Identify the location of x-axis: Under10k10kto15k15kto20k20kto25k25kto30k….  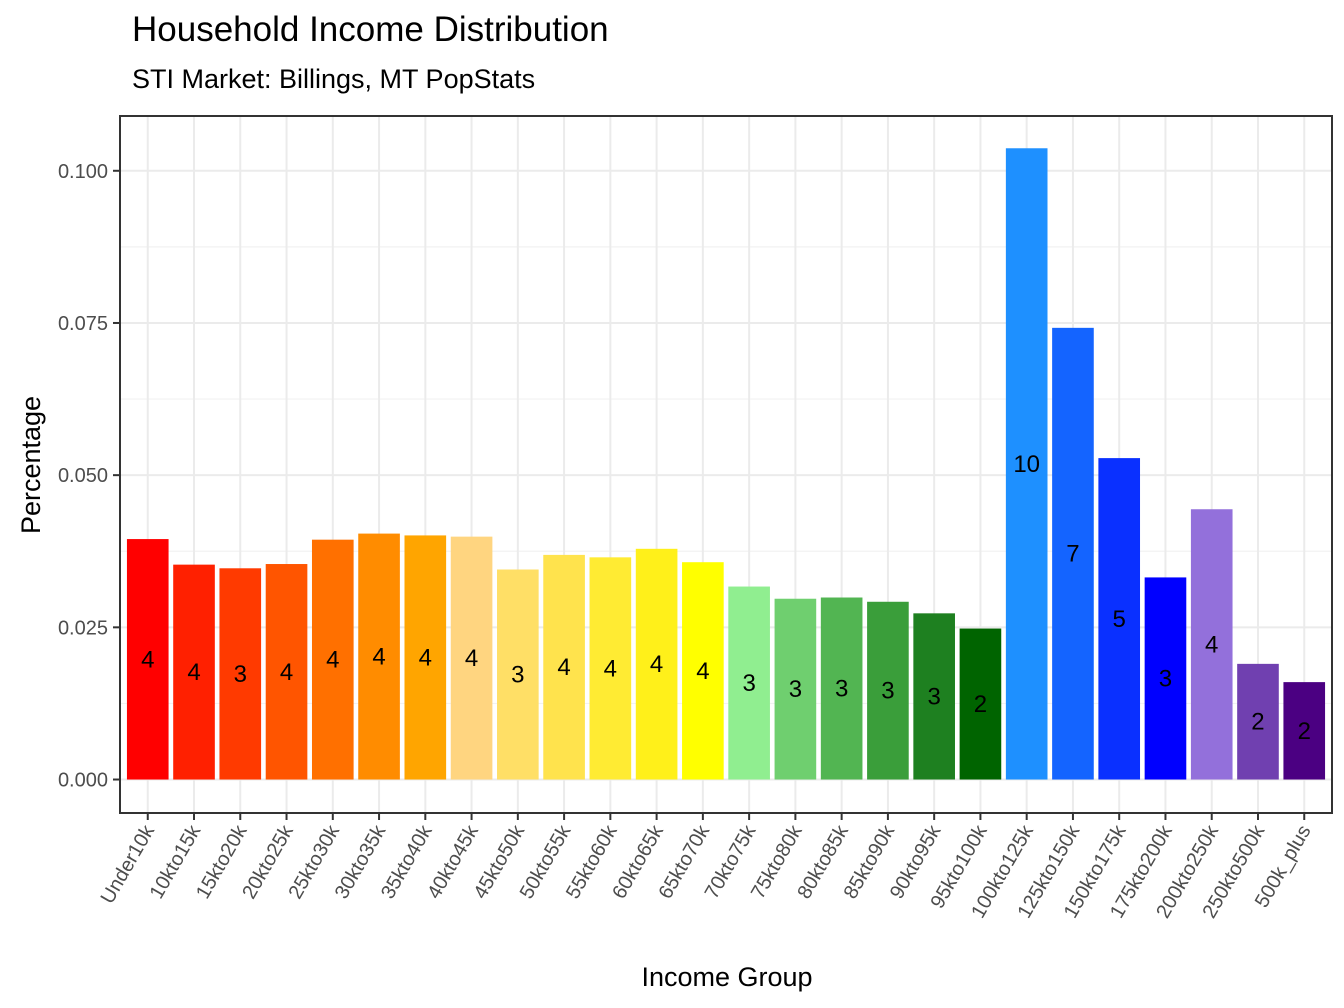
(706, 867).